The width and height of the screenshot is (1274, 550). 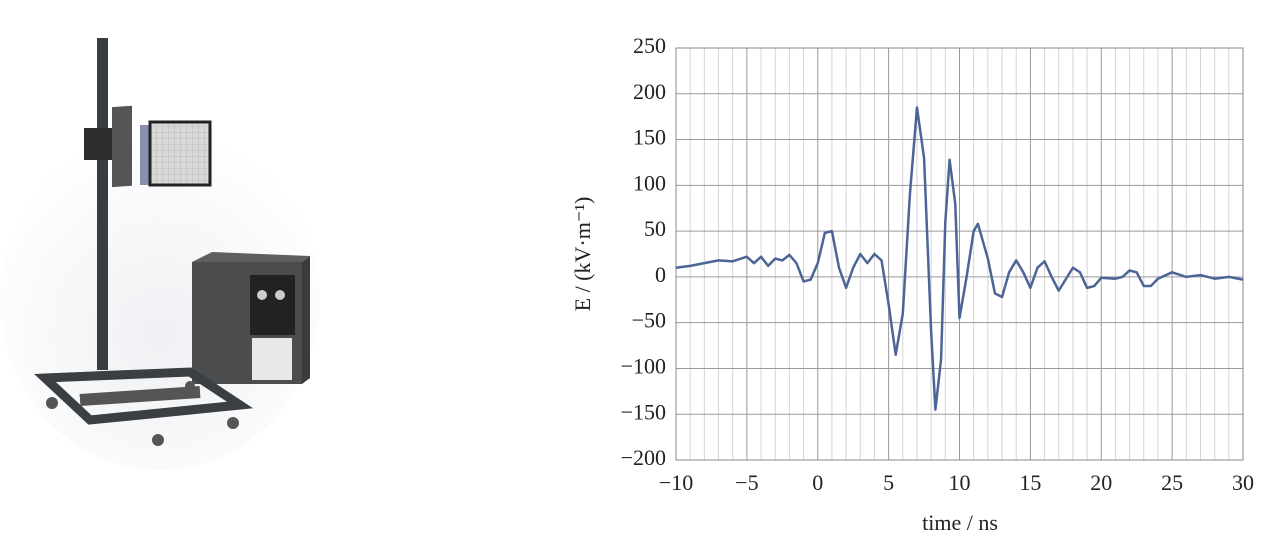 I want to click on x-tick-label: 0, so click(x=817, y=482).